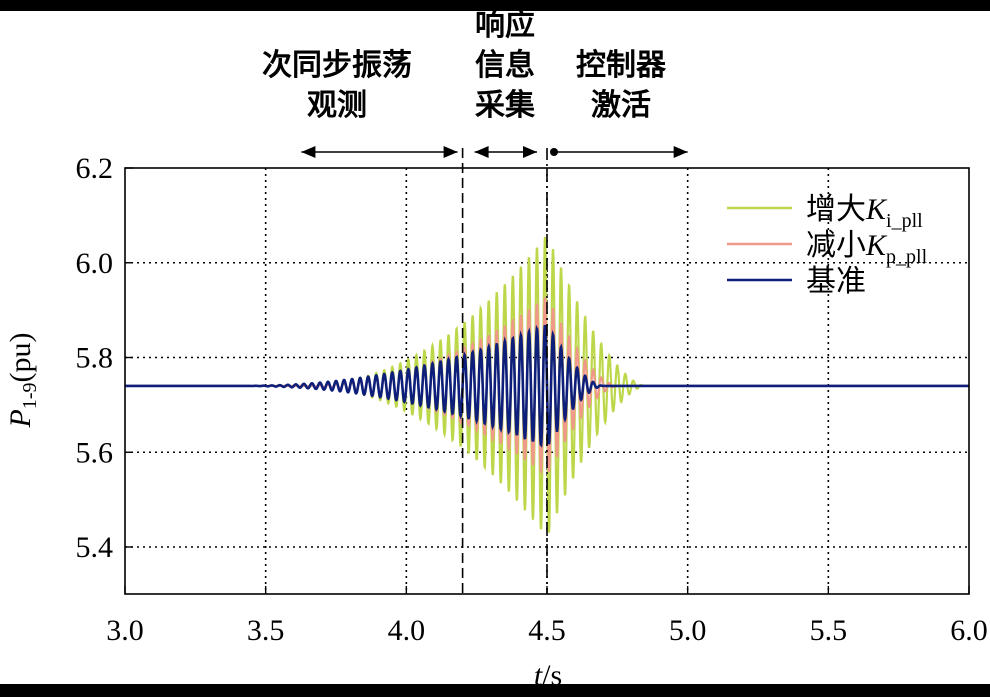  What do you see at coordinates (95, 358) in the screenshot?
I see `y-tick-label: 5.8` at bounding box center [95, 358].